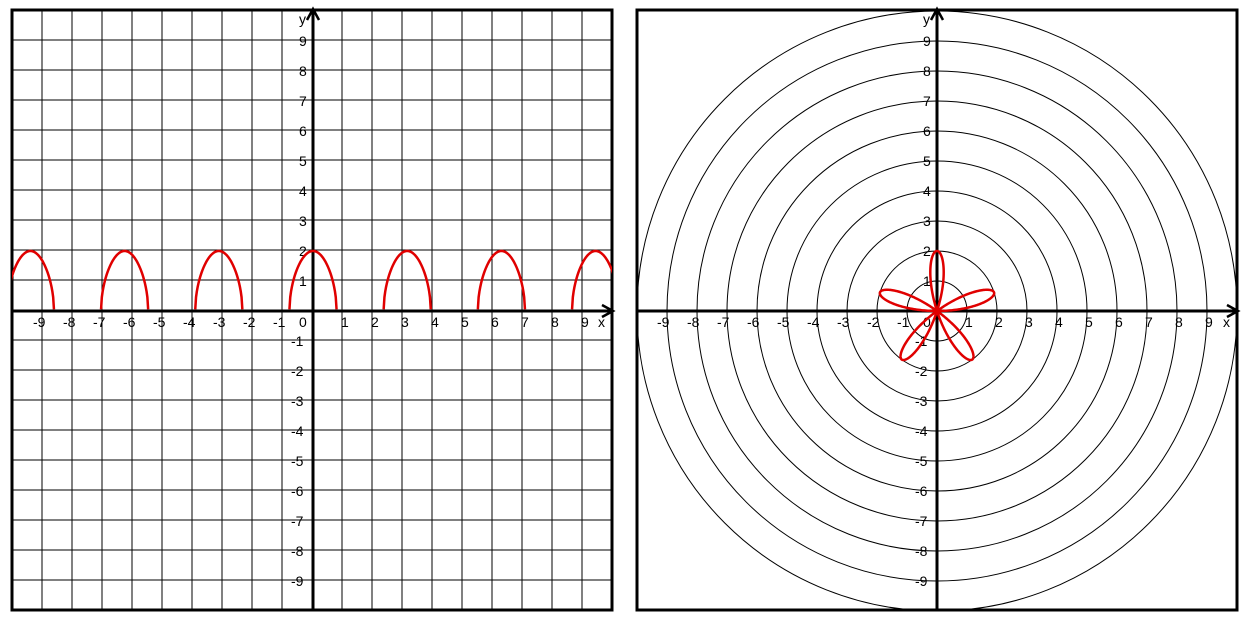 This screenshot has width=1252, height=620. What do you see at coordinates (937, 305) in the screenshot?
I see `rose-curve` at bounding box center [937, 305].